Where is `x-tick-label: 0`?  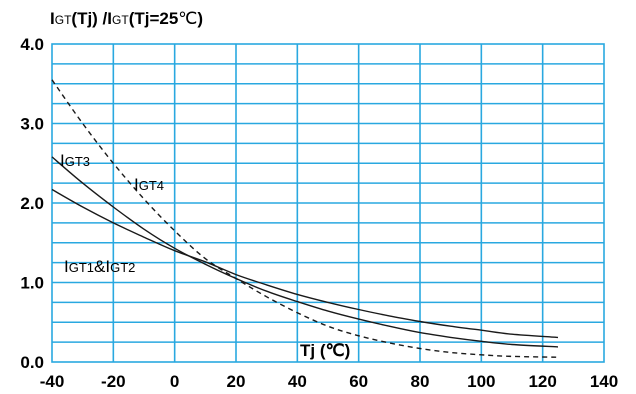 x-tick-label: 0 is located at coordinates (174, 381).